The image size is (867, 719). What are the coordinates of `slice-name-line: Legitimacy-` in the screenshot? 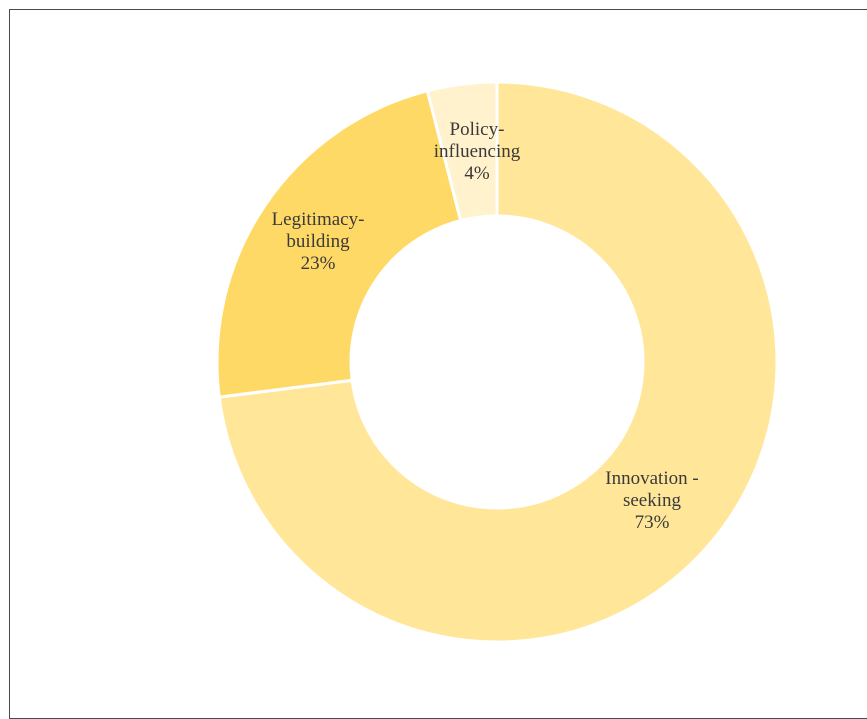 It's located at (318, 219).